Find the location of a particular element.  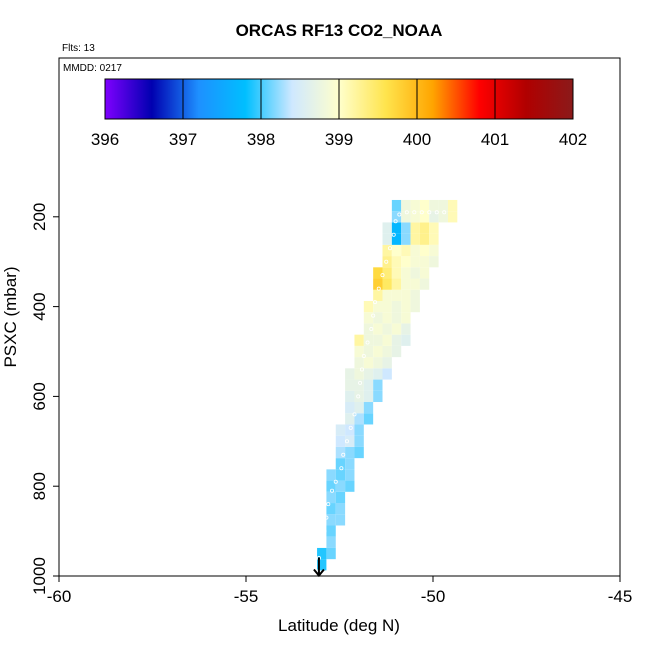

colorbar: 396 397 398 399 400 401 402 is located at coordinates (339, 113).